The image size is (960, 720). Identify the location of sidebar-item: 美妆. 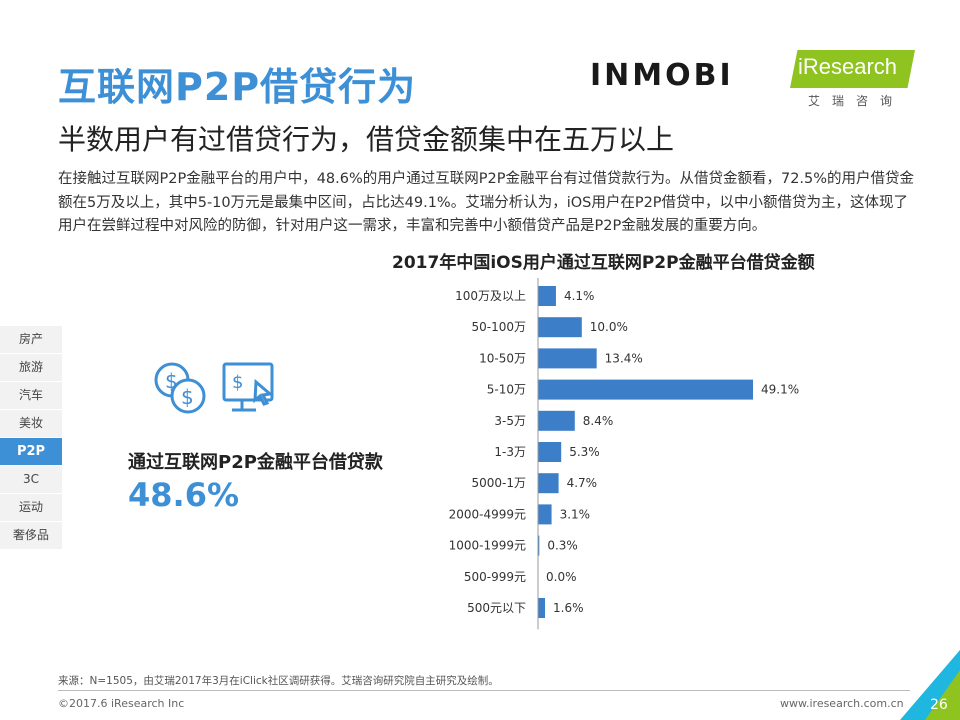
(31, 424).